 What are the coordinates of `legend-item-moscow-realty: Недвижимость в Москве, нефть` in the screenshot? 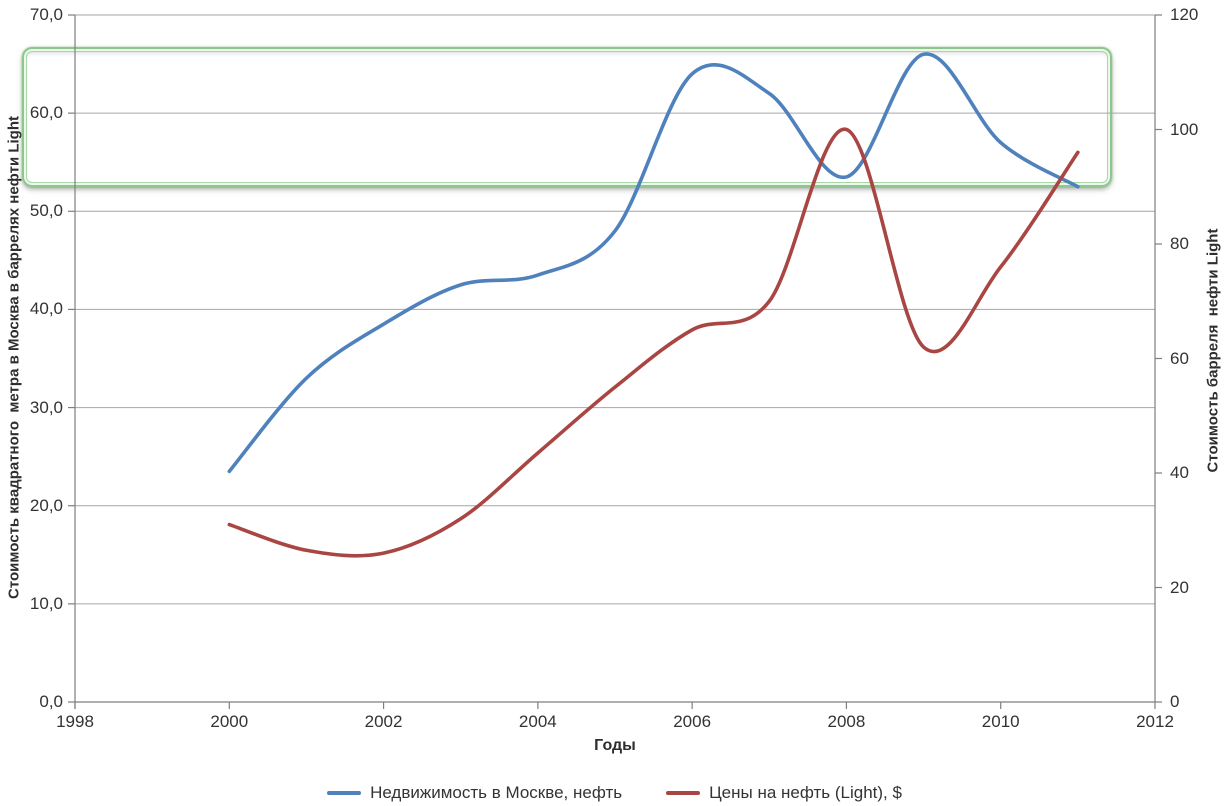 It's located at (474, 793).